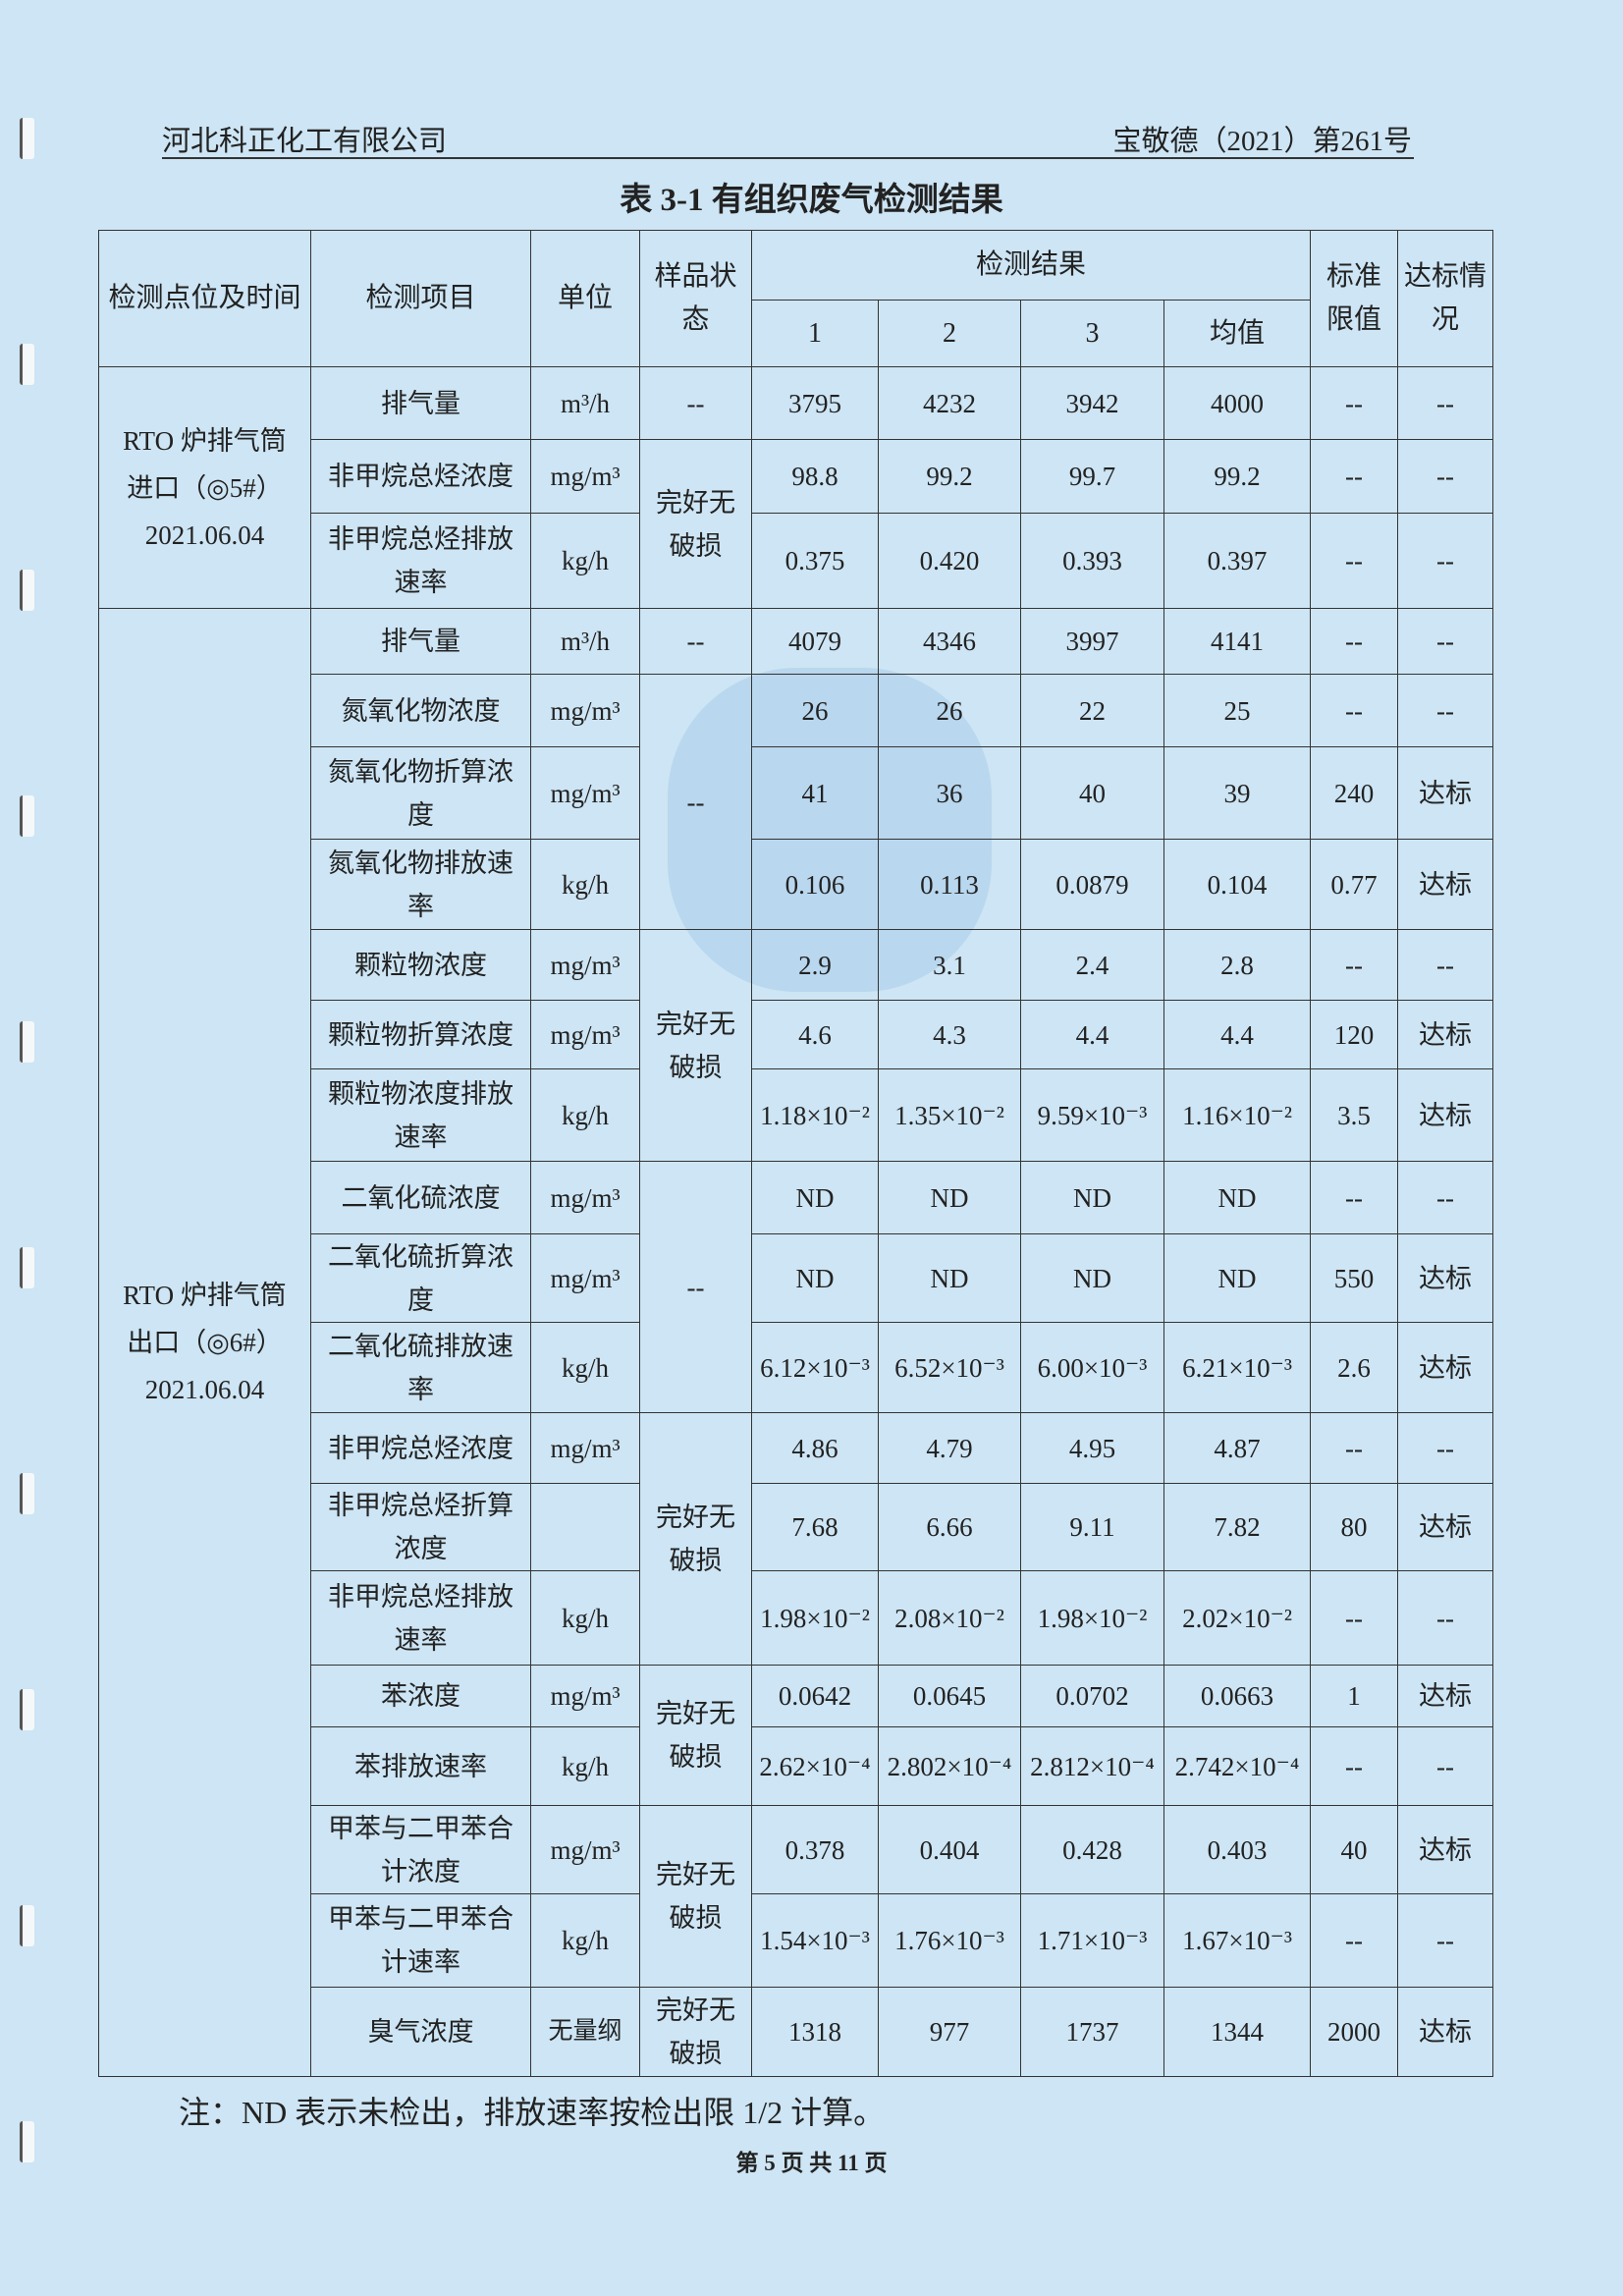 This screenshot has height=2296, width=1623. I want to click on location-line: 出口（◎6#）, so click(205, 1342).